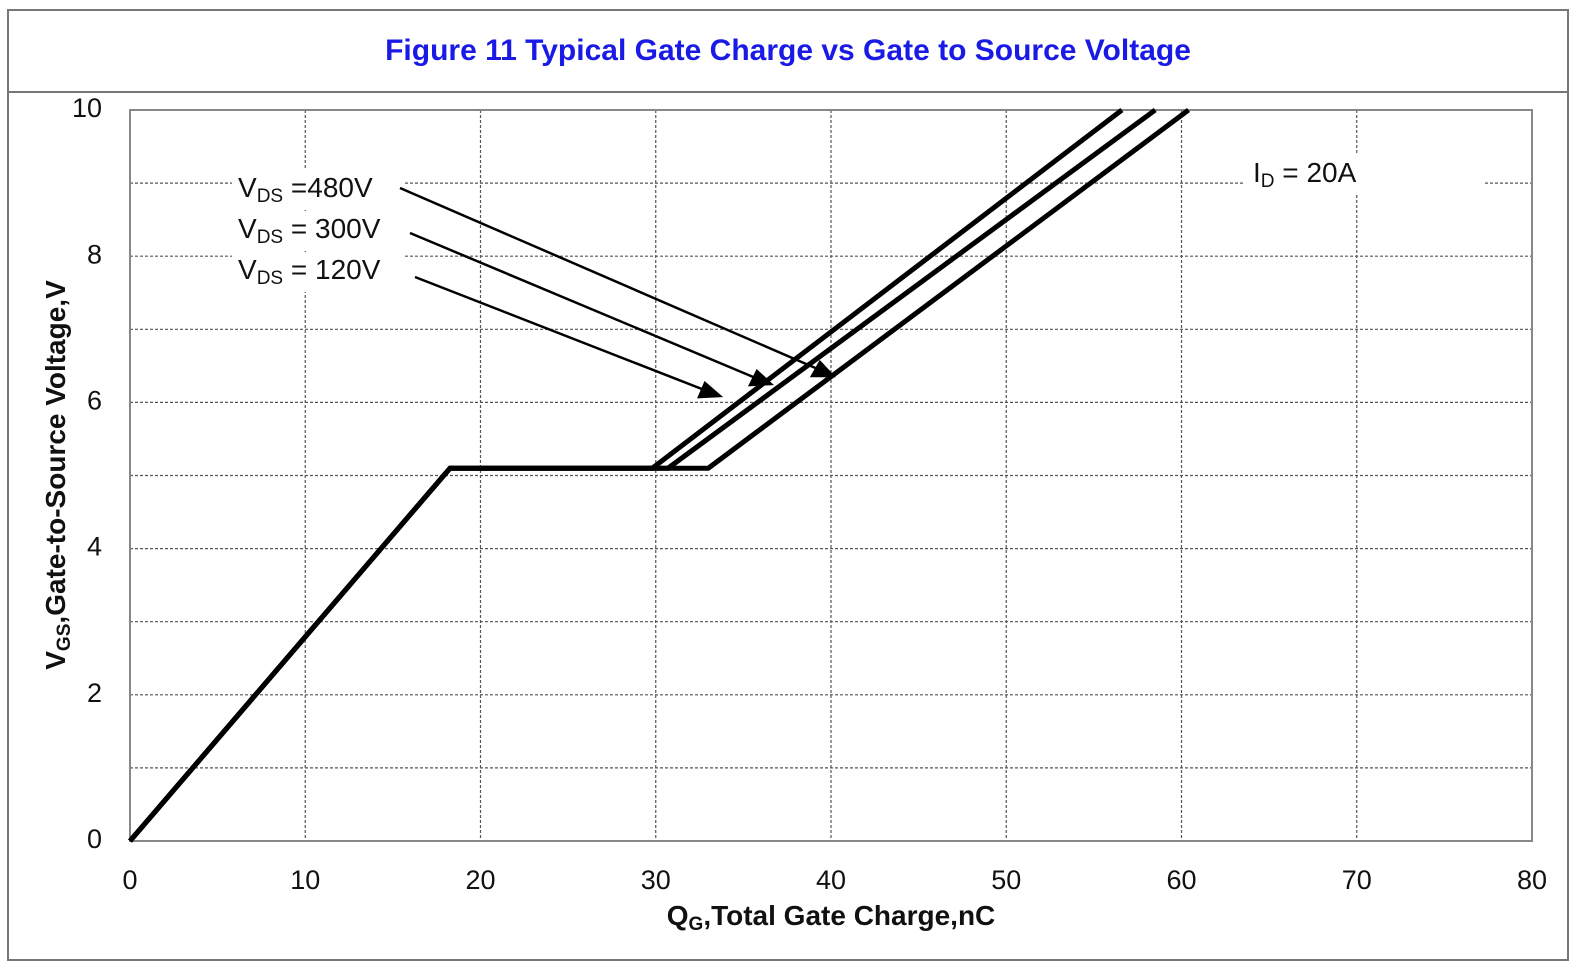 This screenshot has width=1595, height=964. Describe the element at coordinates (849, 915) in the screenshot. I see `text-part: ,Total Gate Charge,nC` at that location.